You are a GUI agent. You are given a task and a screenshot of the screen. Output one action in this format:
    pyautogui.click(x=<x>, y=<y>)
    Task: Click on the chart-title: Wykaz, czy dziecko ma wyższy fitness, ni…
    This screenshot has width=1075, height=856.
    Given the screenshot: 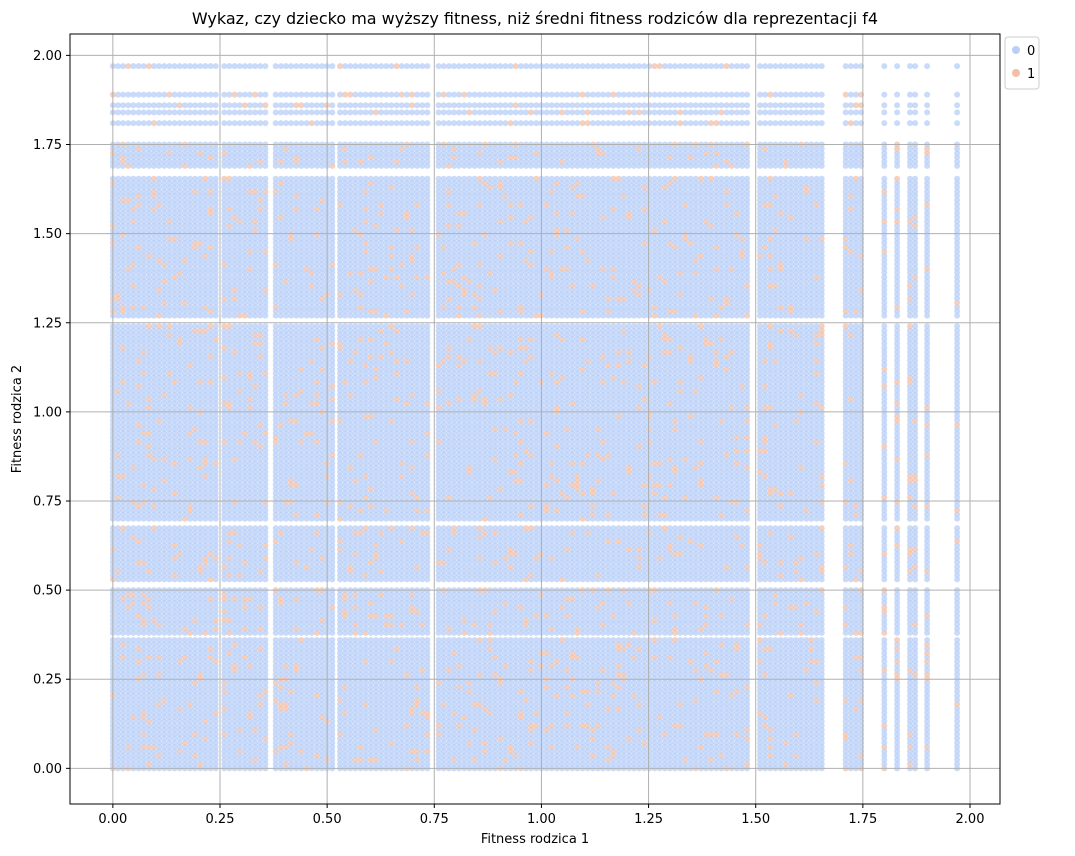 What is the action you would take?
    pyautogui.click(x=535, y=18)
    